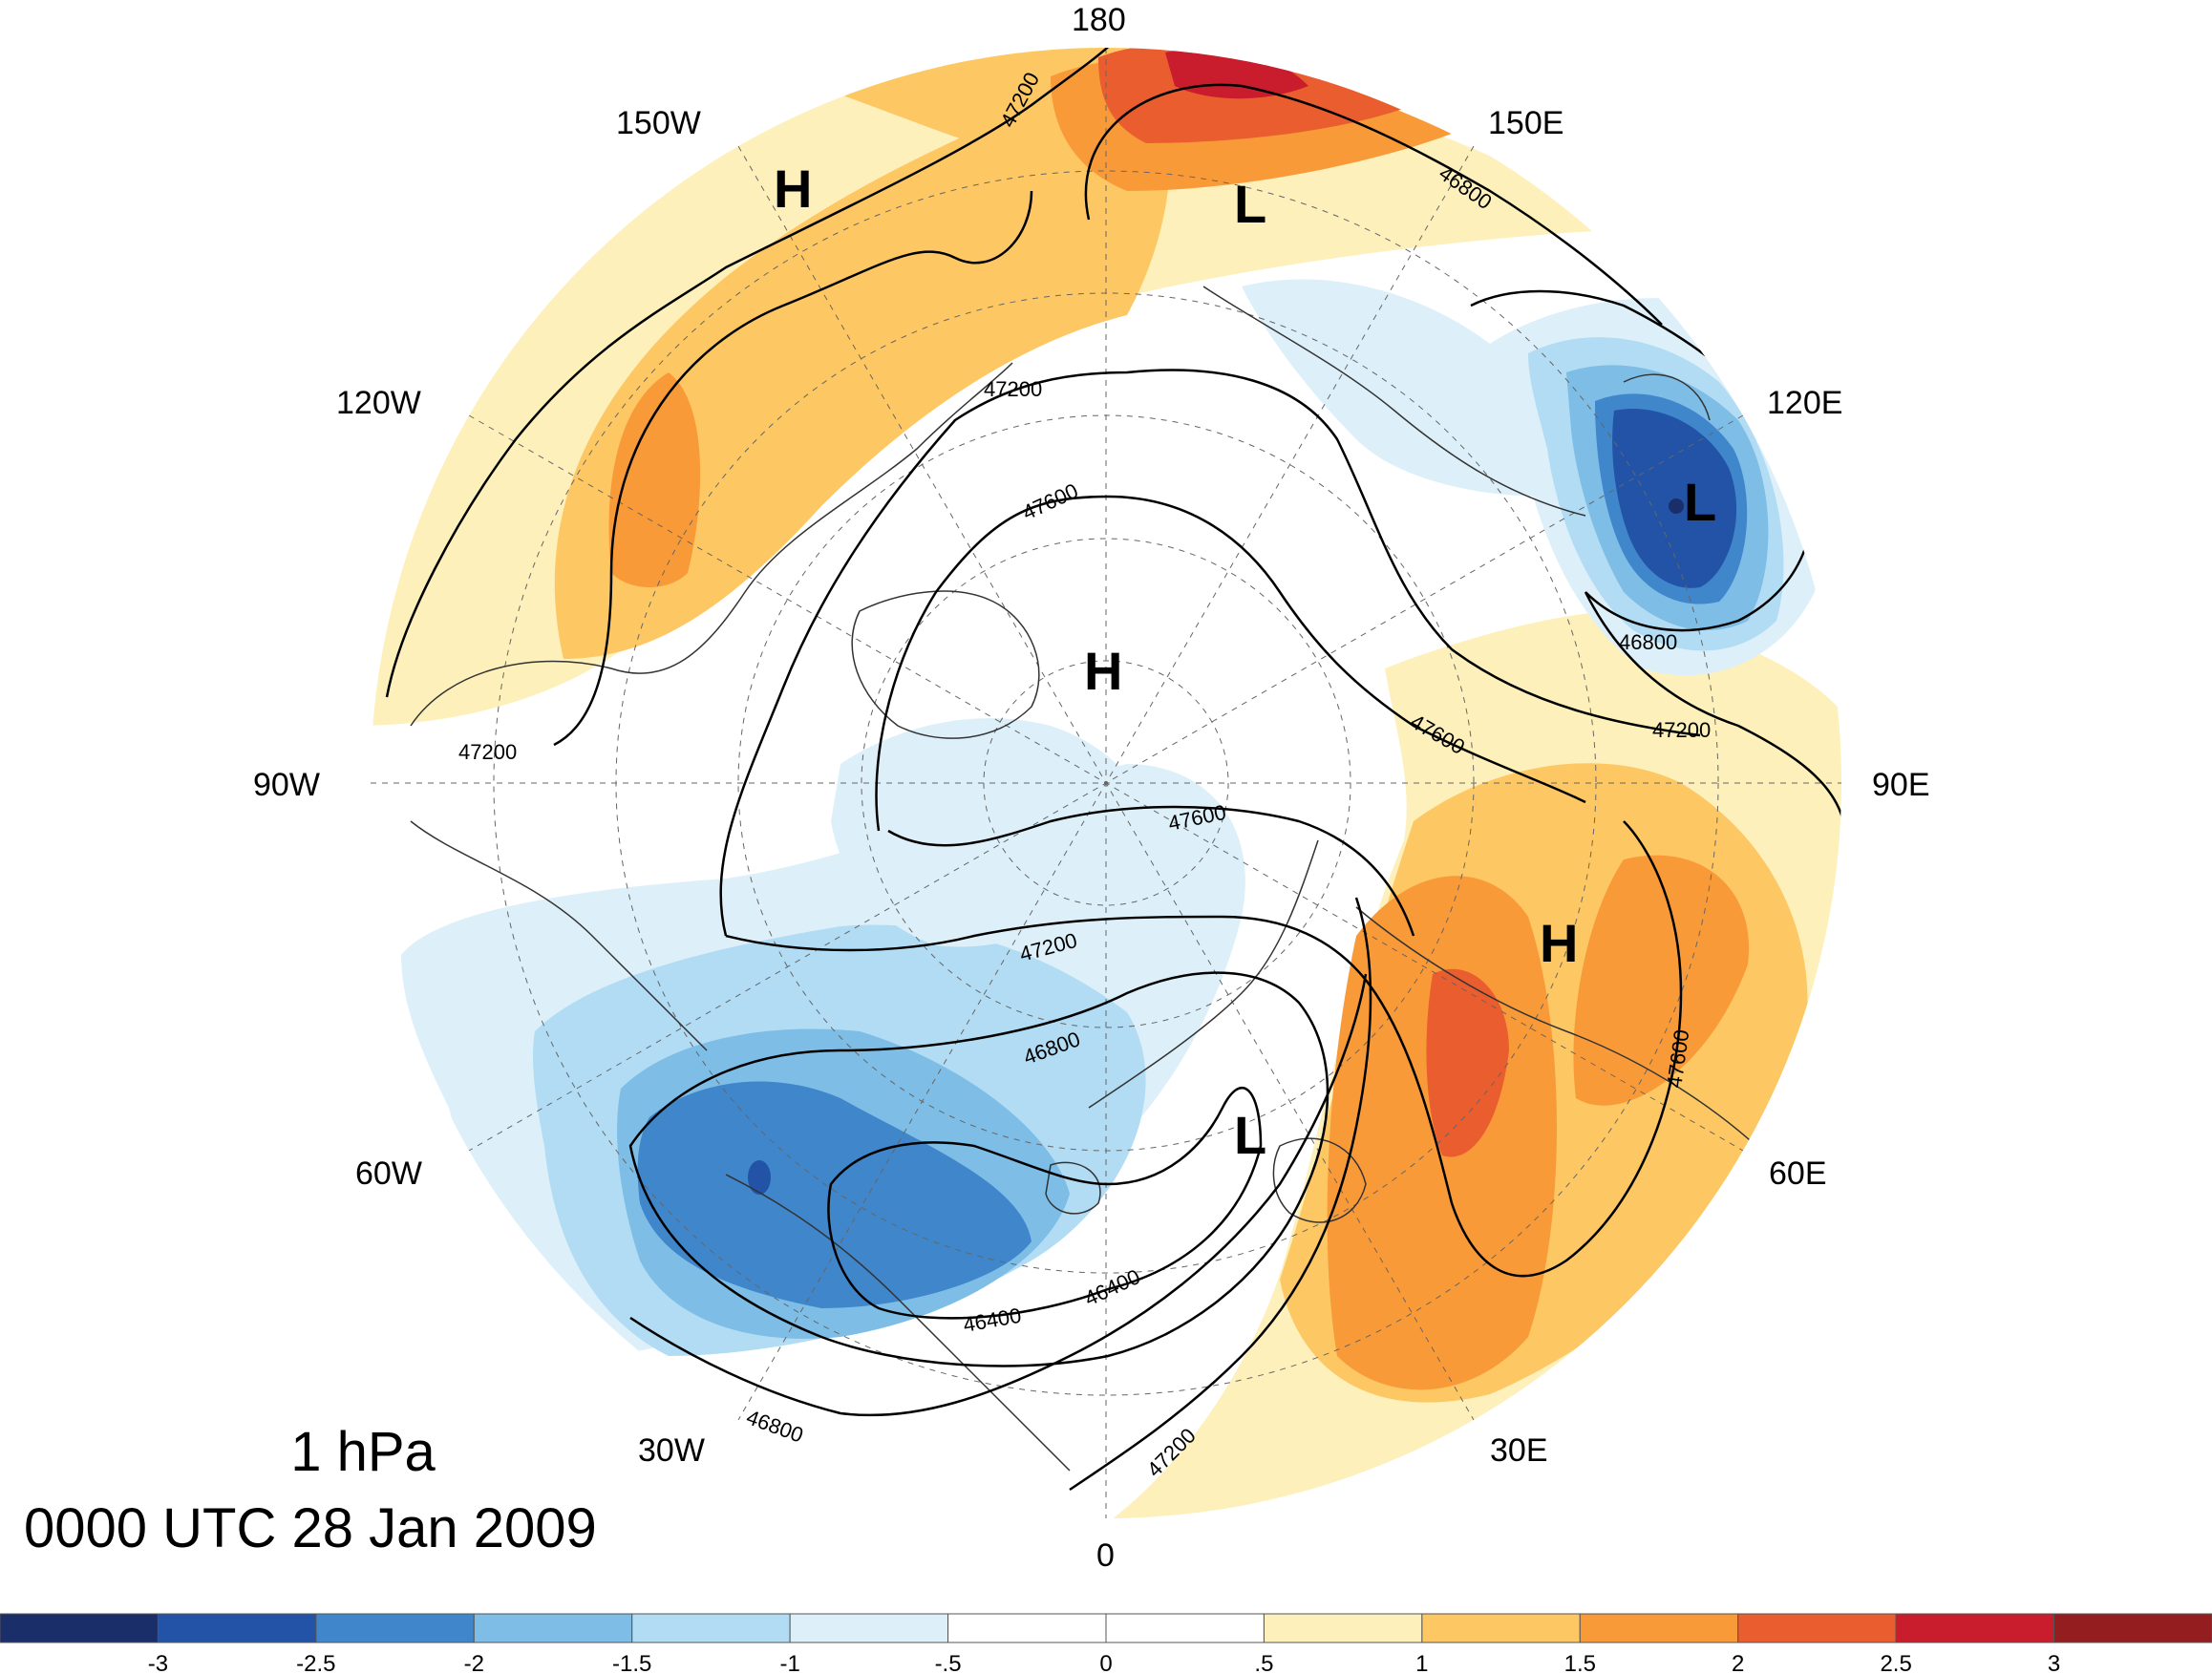  Describe the element at coordinates (1804, 403) in the screenshot. I see `lon-label-120e: 120E` at that location.